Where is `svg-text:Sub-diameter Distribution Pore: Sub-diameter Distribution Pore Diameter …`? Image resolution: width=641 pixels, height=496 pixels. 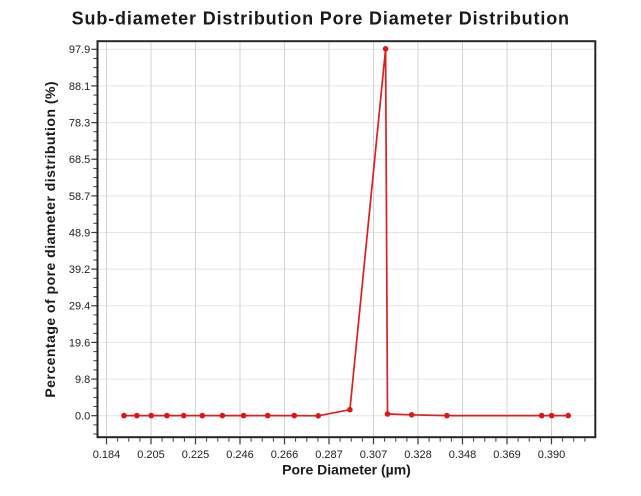 svg-text:Sub-diameter Distribution Pore: Sub-diameter Distribution Pore Diameter … is located at coordinates (321, 19).